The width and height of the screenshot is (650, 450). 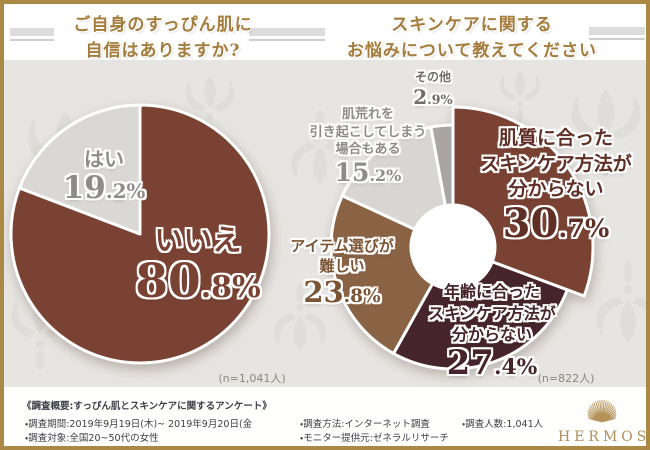 I want to click on decorative-bar-left, so click(x=32, y=34).